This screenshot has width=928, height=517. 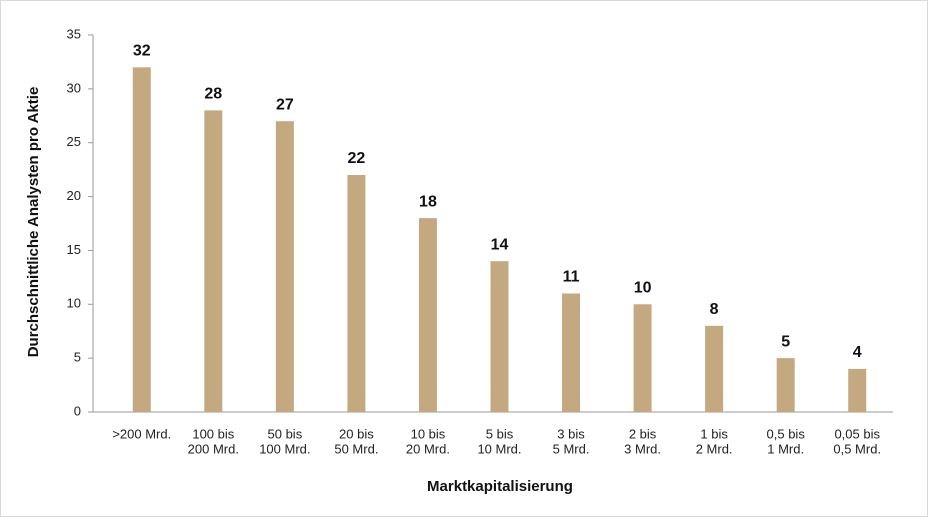 I want to click on value-label: 8, so click(x=714, y=309).